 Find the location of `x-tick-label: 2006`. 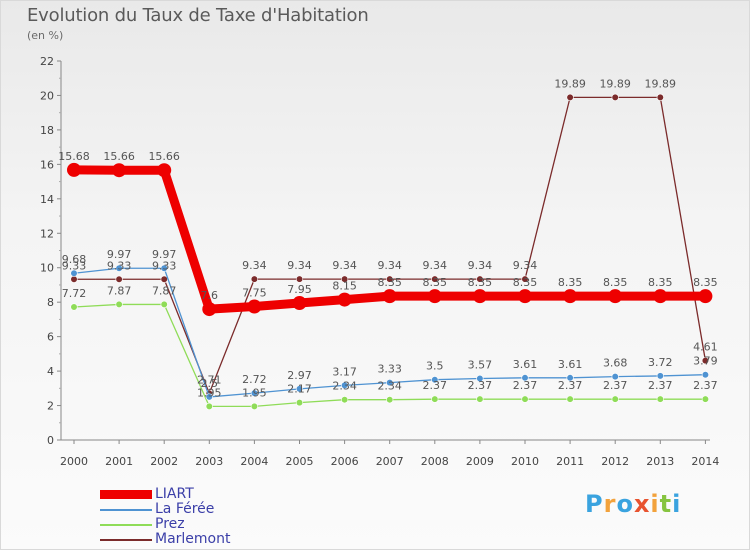

x-tick-label: 2006 is located at coordinates (345, 461).